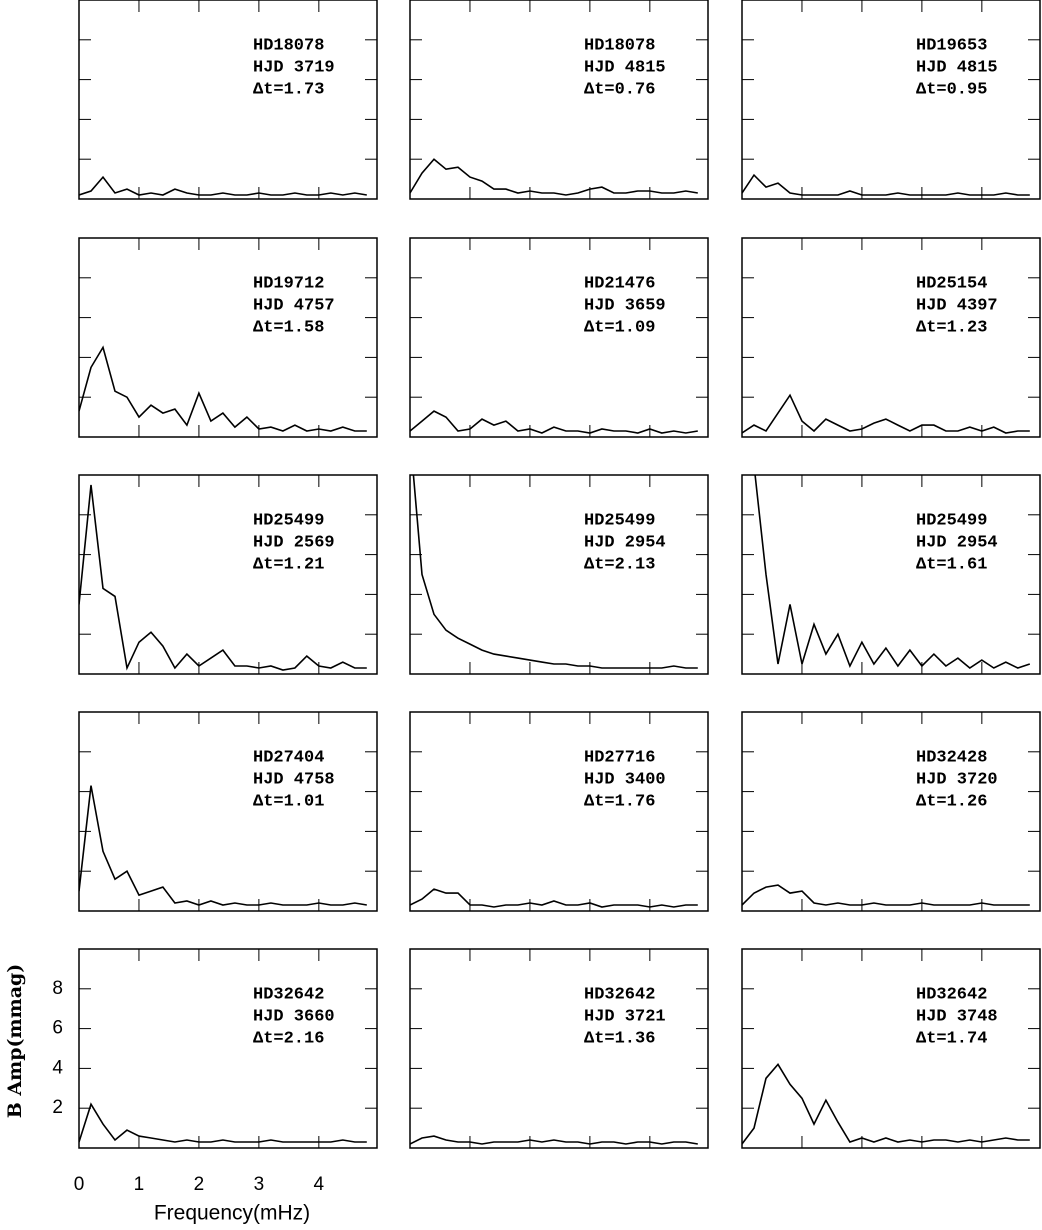 The image size is (1042, 1230). I want to click on panel-label: Δt=1.21, so click(288, 564).